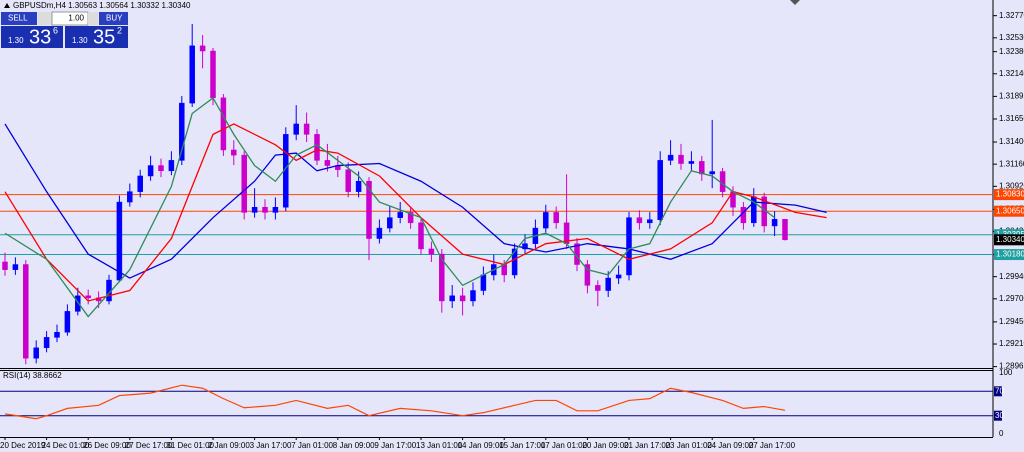  What do you see at coordinates (1011, 51) in the screenshot?
I see `y-tick-label: 1.32380` at bounding box center [1011, 51].